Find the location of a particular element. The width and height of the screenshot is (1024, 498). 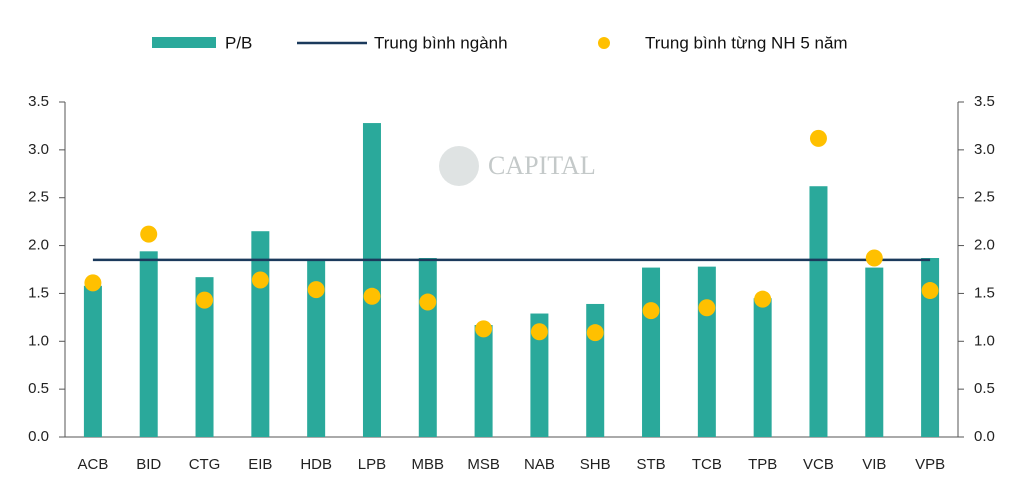

y-tick-label: 0.5 is located at coordinates (38, 388).